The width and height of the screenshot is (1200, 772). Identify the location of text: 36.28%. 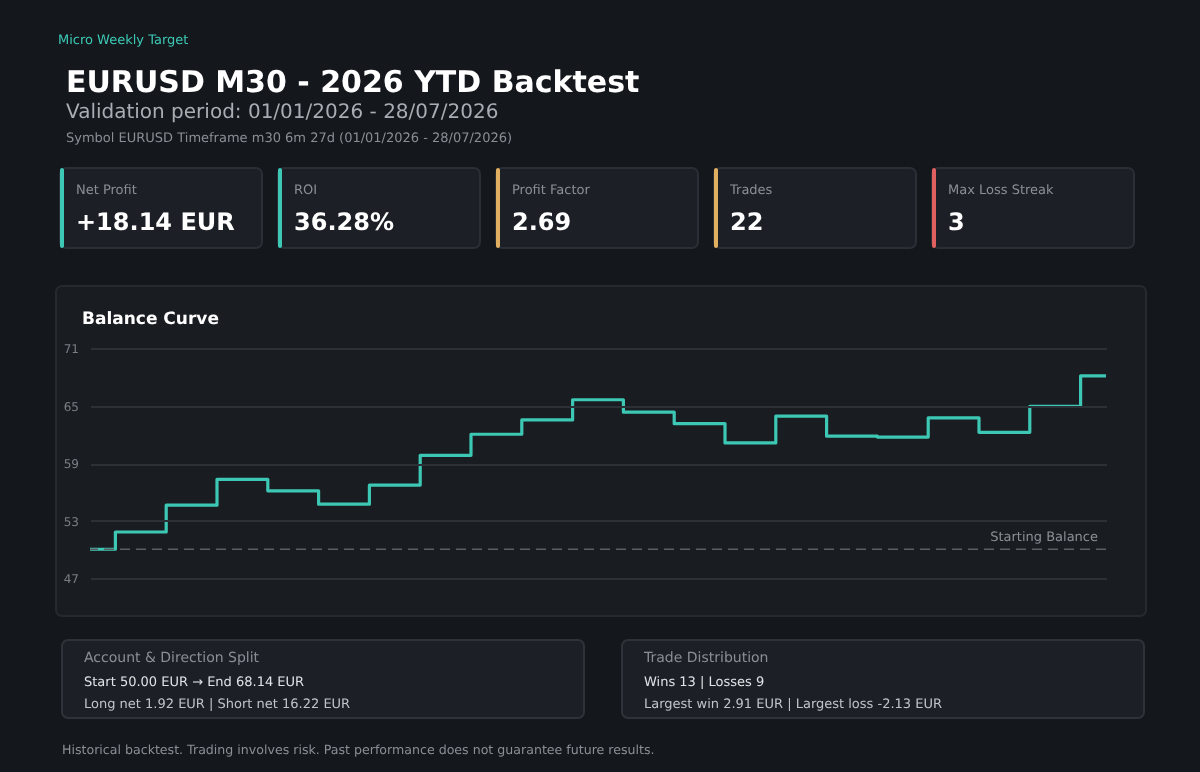
(344, 222).